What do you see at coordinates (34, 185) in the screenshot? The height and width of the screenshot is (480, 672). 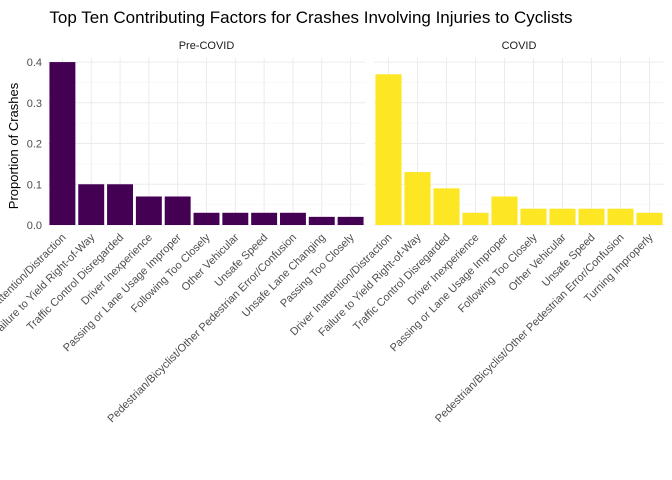 I see `y-tick-label: 0.1` at bounding box center [34, 185].